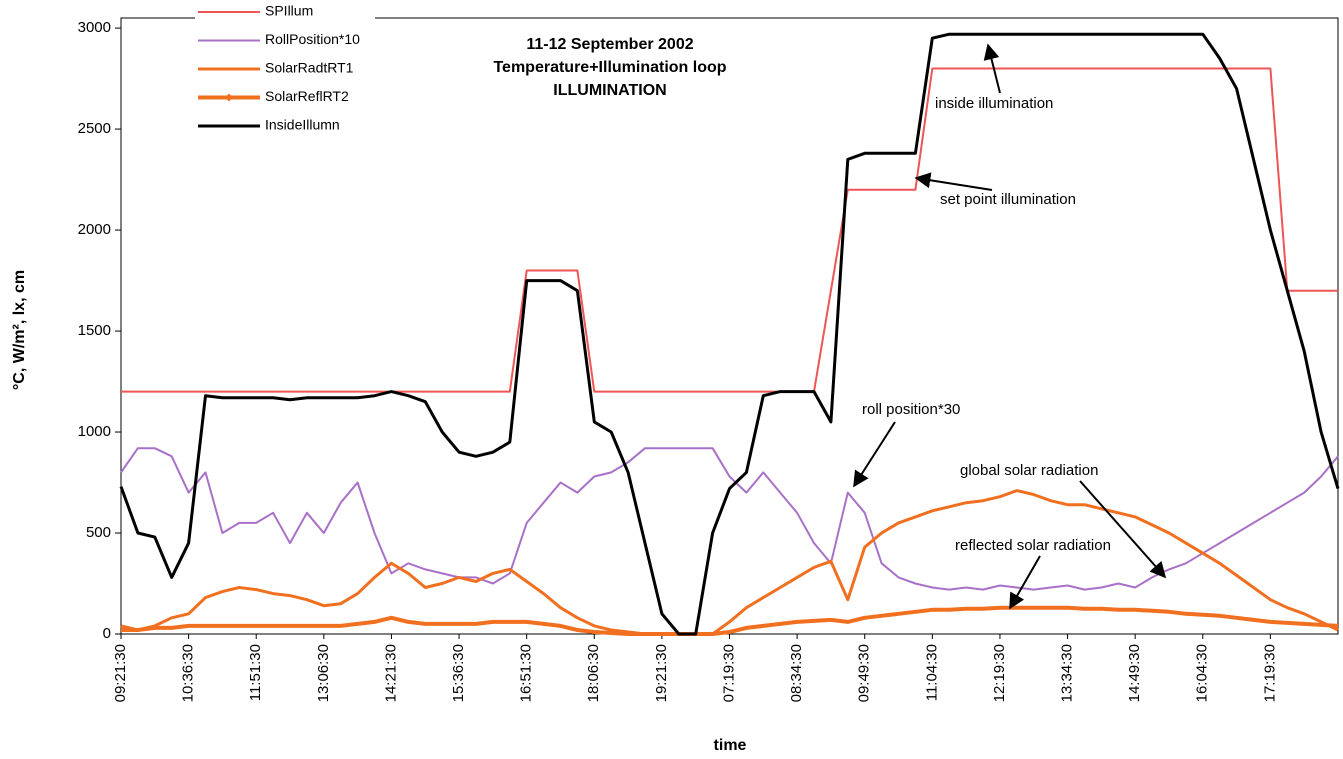 The image size is (1343, 759). What do you see at coordinates (94, 128) in the screenshot?
I see `y-tick-label: 2500` at bounding box center [94, 128].